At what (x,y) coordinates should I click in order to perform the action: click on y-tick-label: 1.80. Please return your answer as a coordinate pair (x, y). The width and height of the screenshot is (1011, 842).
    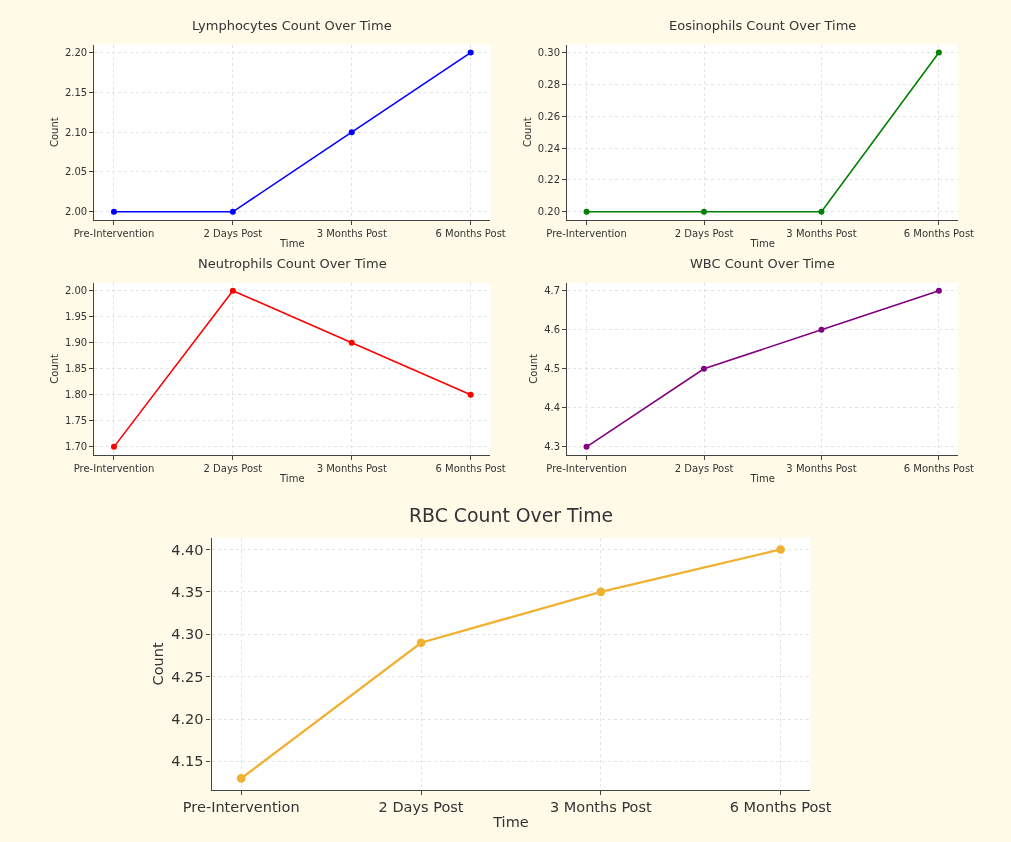
    Looking at the image, I should click on (76, 395).